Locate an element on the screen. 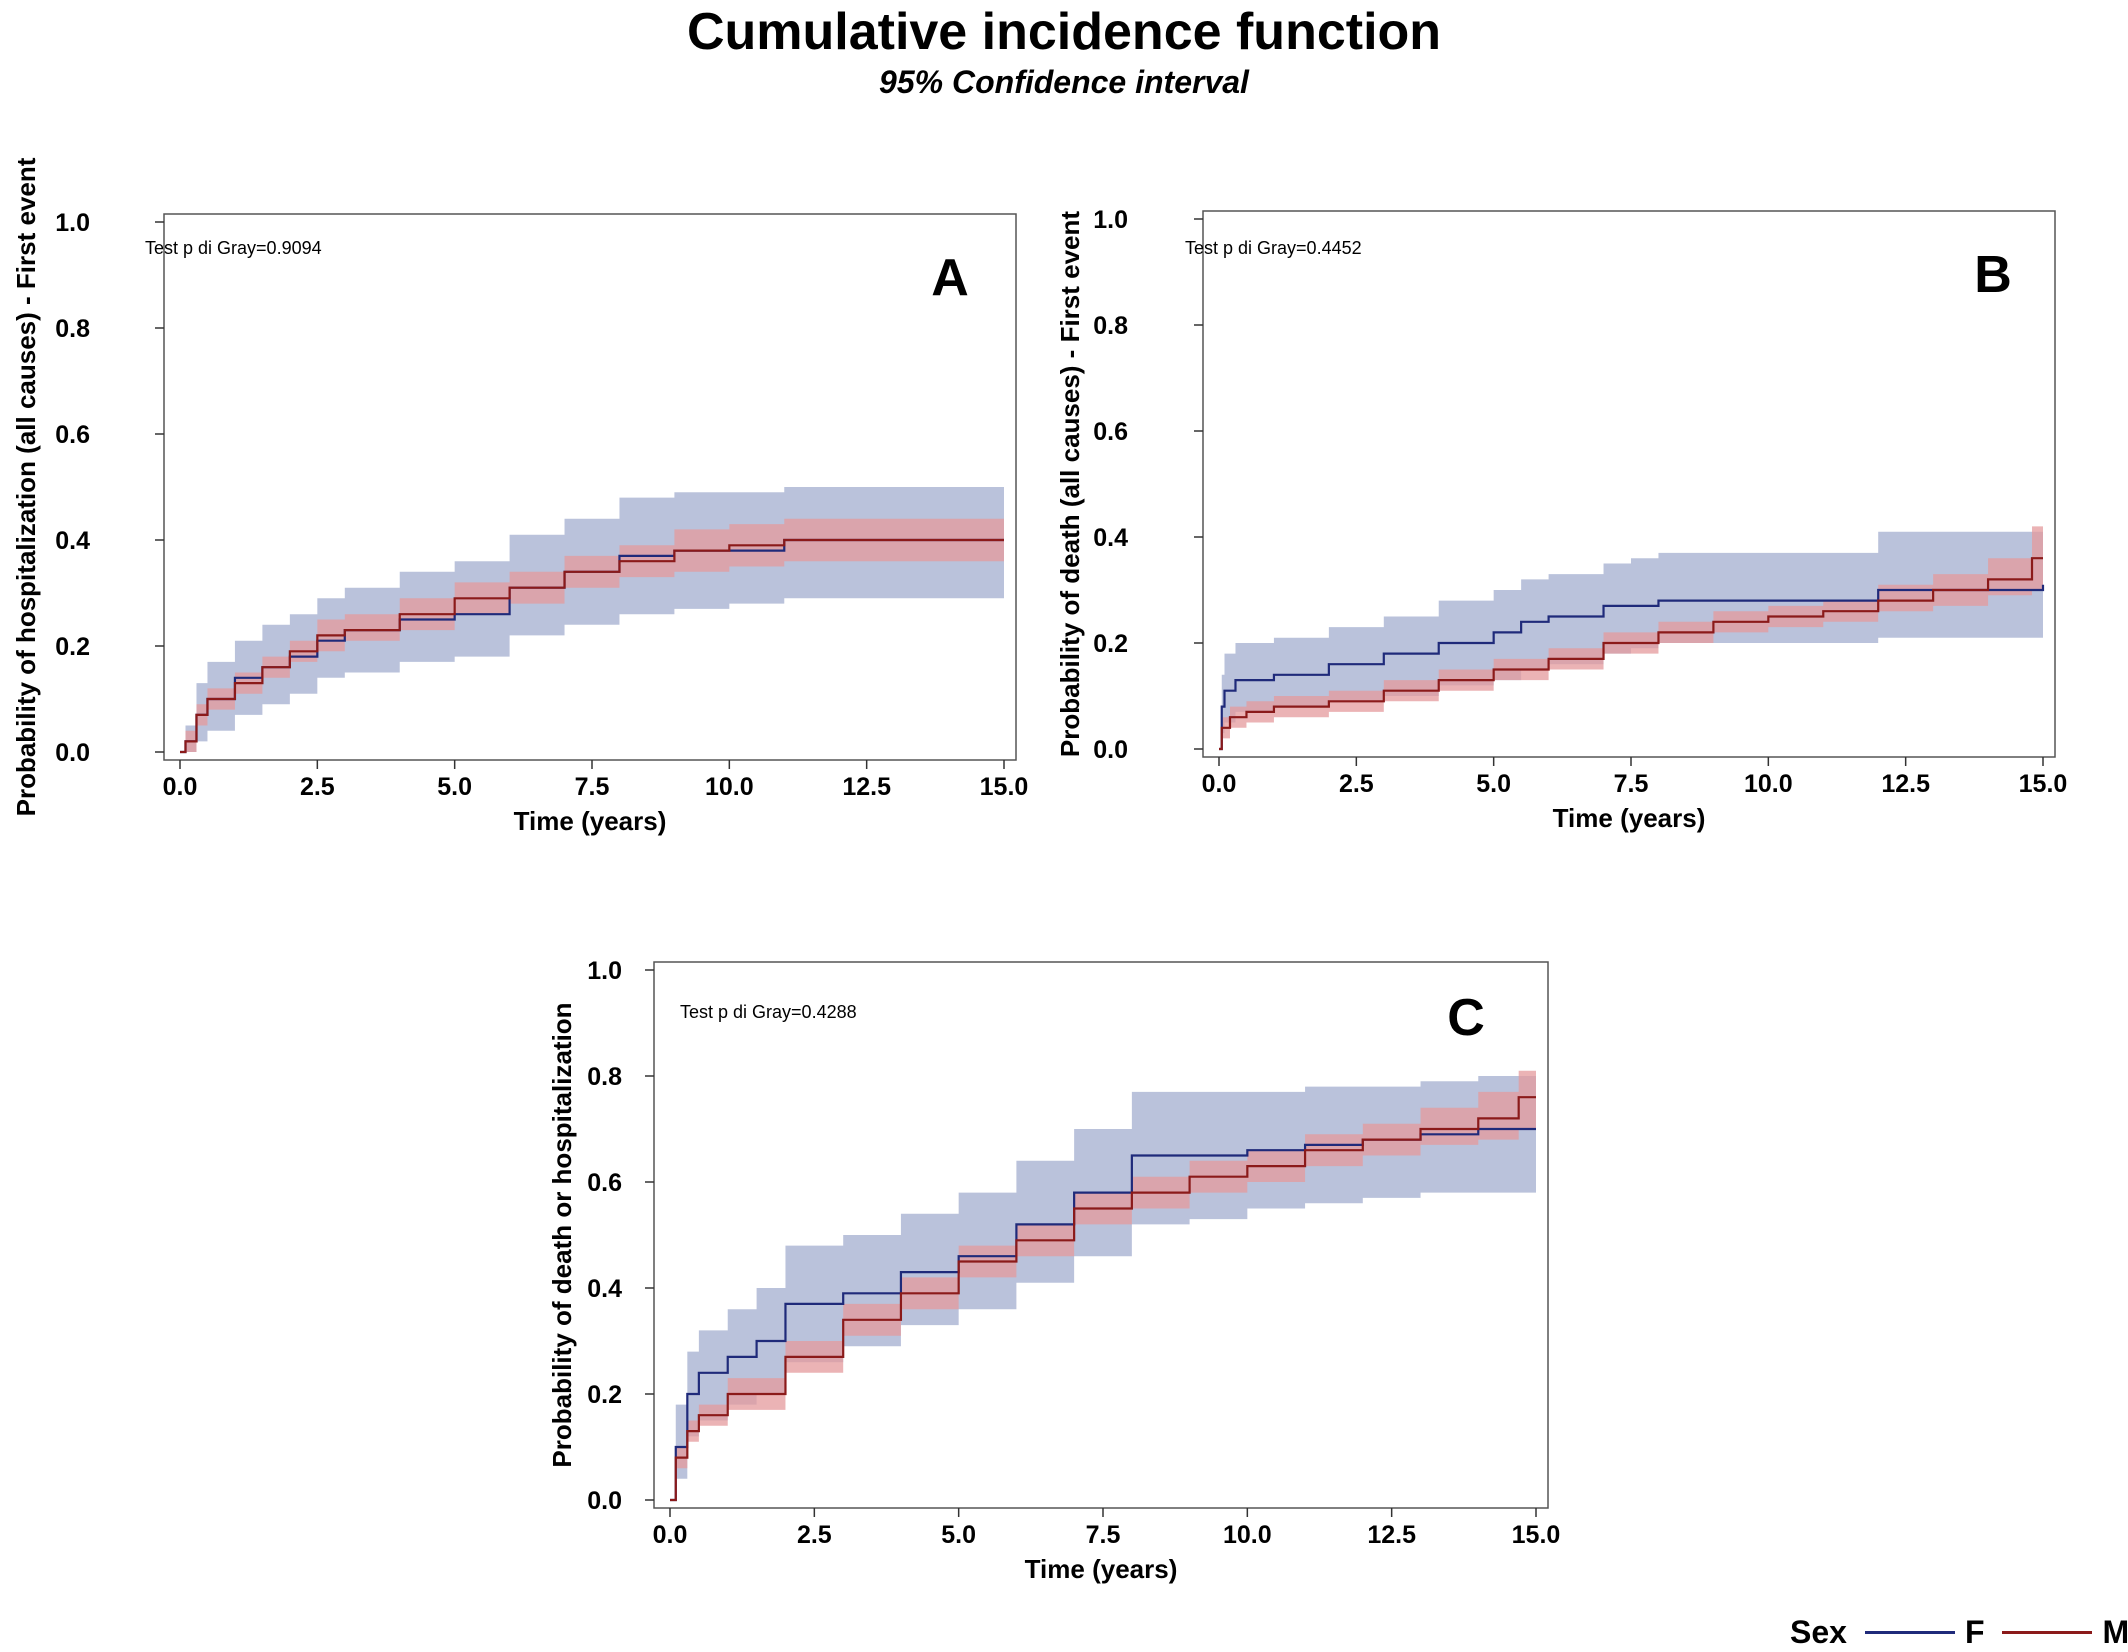  legend-label-f: F is located at coordinates (1974, 1631).